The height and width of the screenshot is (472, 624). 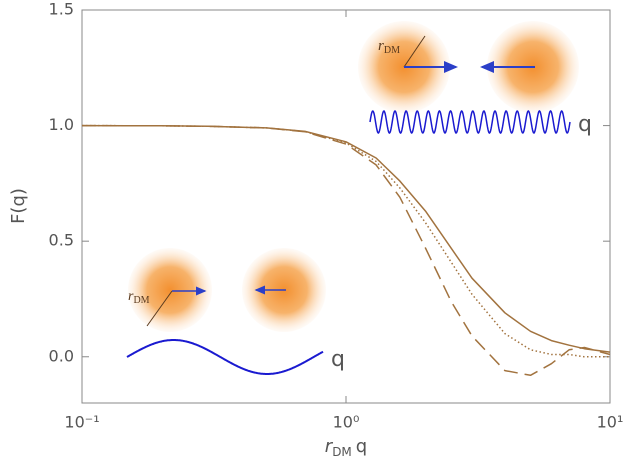 I want to click on illustration-bottom: rDM q, so click(x=235, y=311).